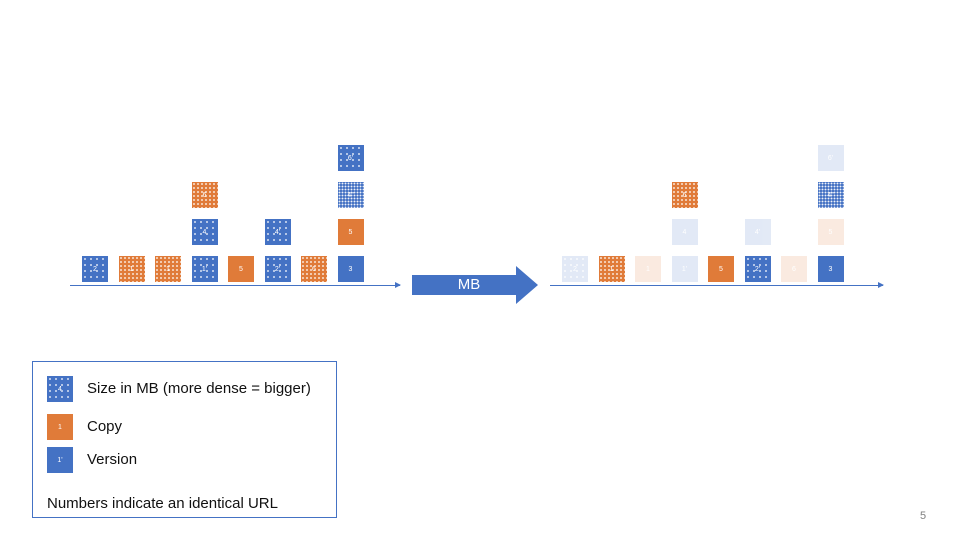 The width and height of the screenshot is (960, 540). Describe the element at coordinates (277, 269) in the screenshot. I see `left-diagram-block-7: 2'` at that location.